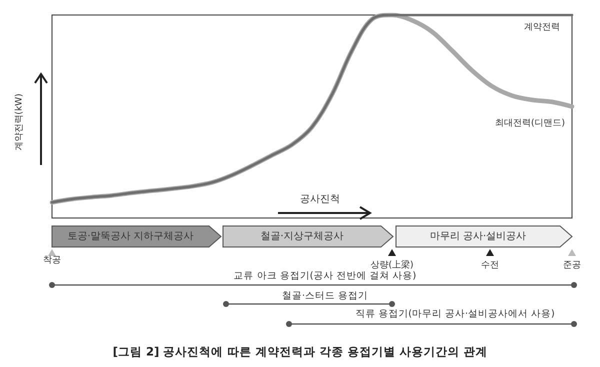  Describe the element at coordinates (130, 236) in the screenshot. I see `text: 토공·말뚝공사 지하구체공사` at that location.